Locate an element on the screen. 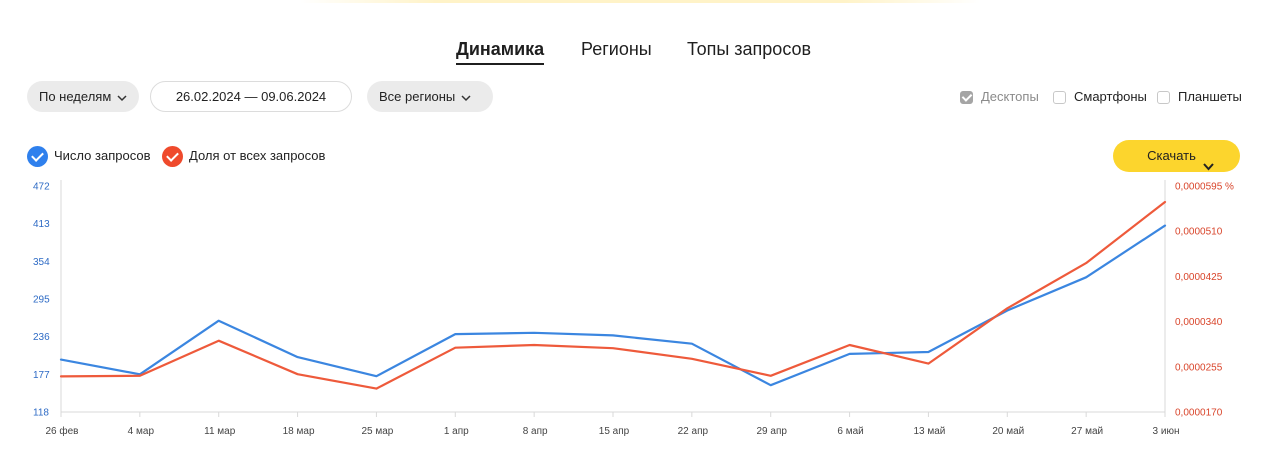  left-tick-label: 118 is located at coordinates (41, 413).